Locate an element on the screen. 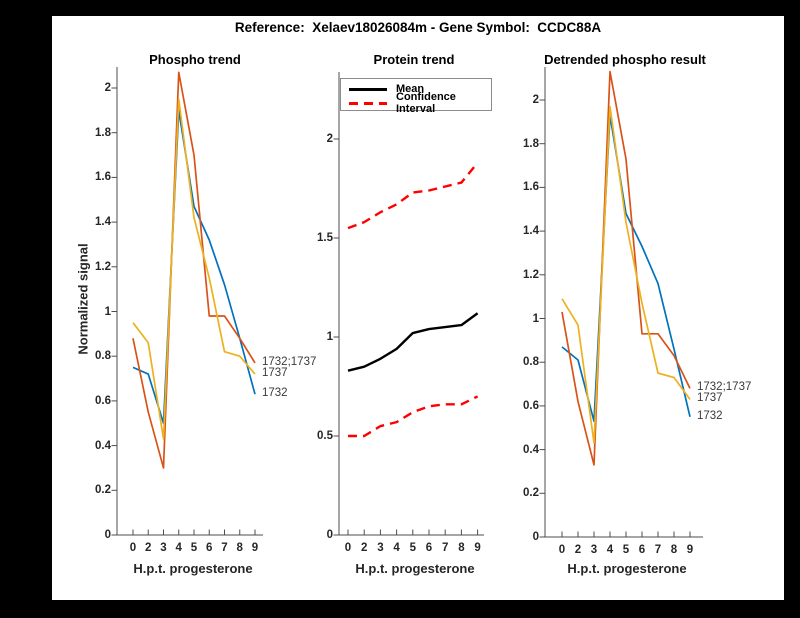  legend-row-mean: Mean is located at coordinates (420, 89).